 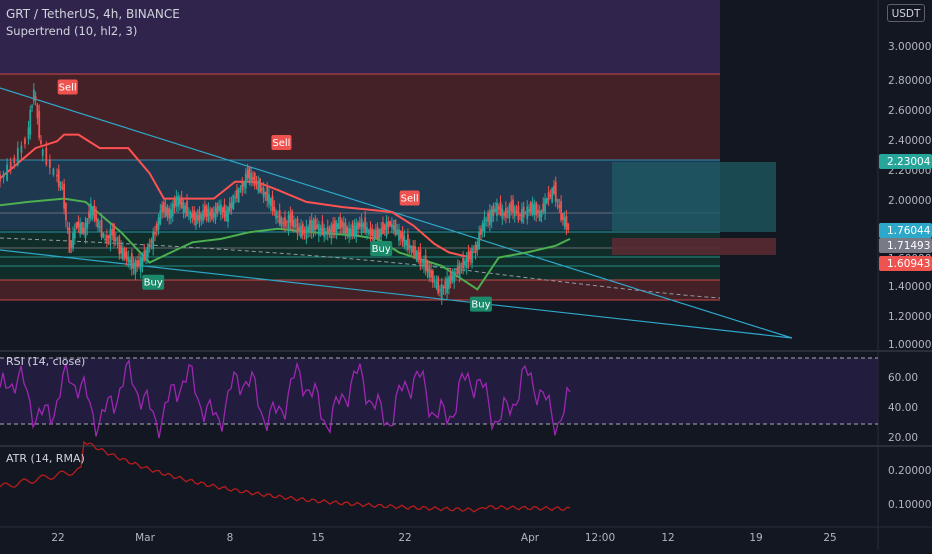 I want to click on price-tick-label: 2.40000, so click(x=909, y=141).